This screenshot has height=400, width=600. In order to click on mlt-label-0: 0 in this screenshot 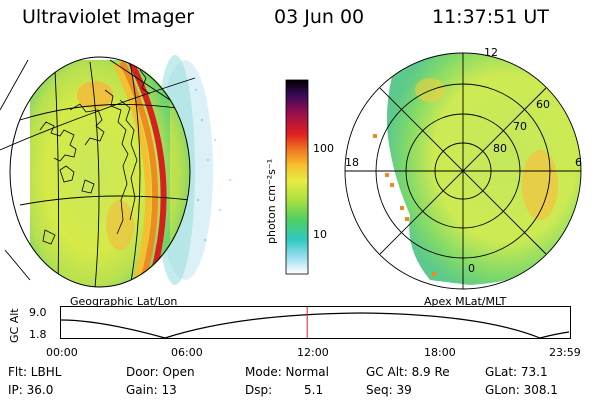, I will do `click(471, 268)`.